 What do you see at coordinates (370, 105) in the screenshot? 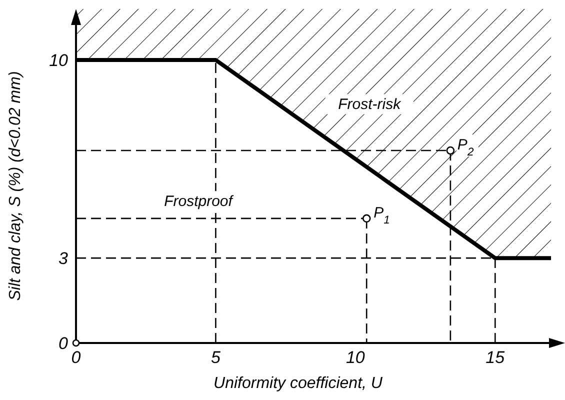
I see `annotation: Frost-risk` at bounding box center [370, 105].